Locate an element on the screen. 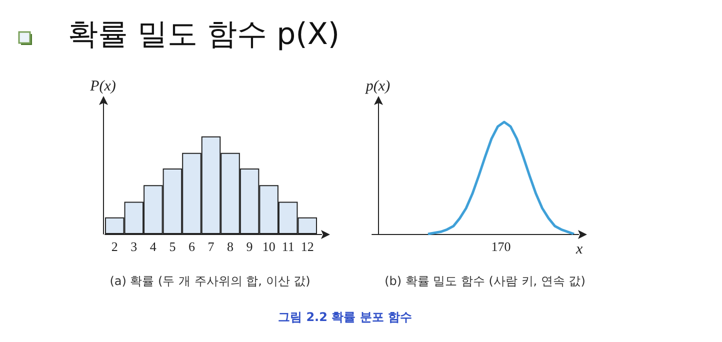  x-tick-label: 12 is located at coordinates (307, 246).